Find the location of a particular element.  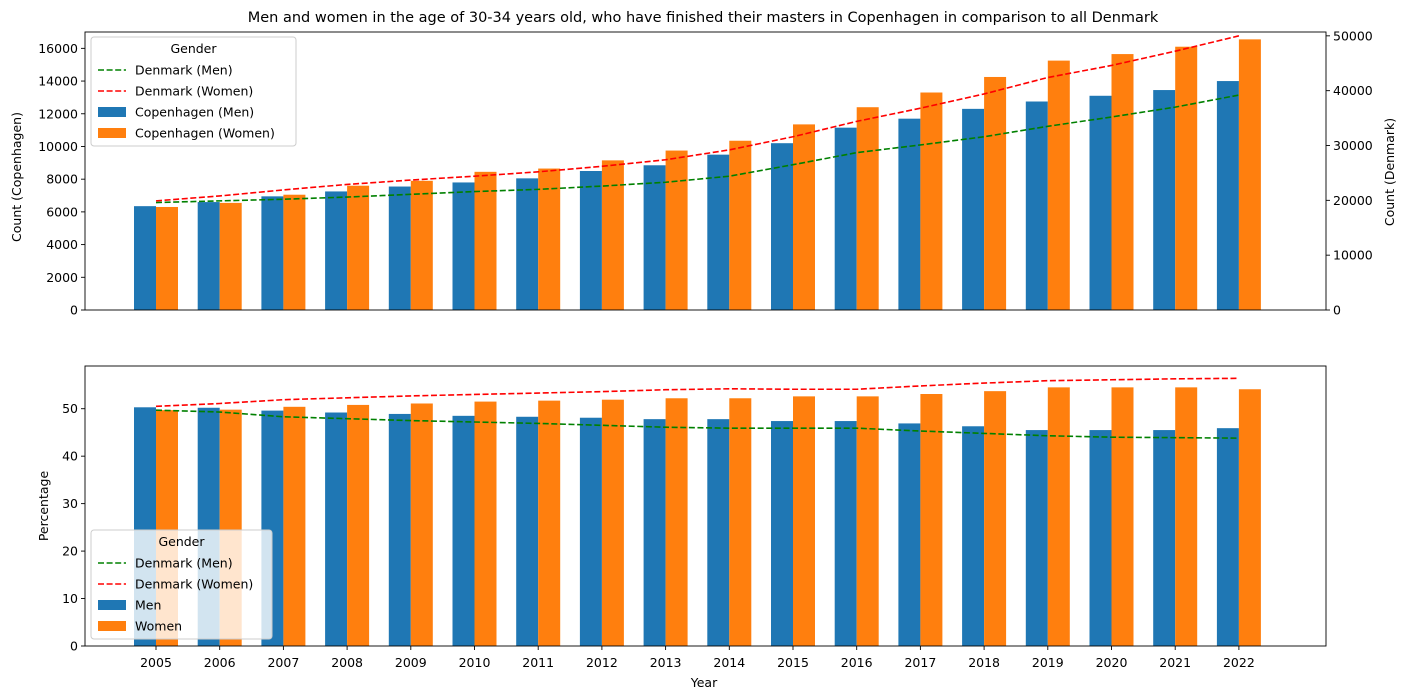

y-tick-label: 10 is located at coordinates (70, 598).